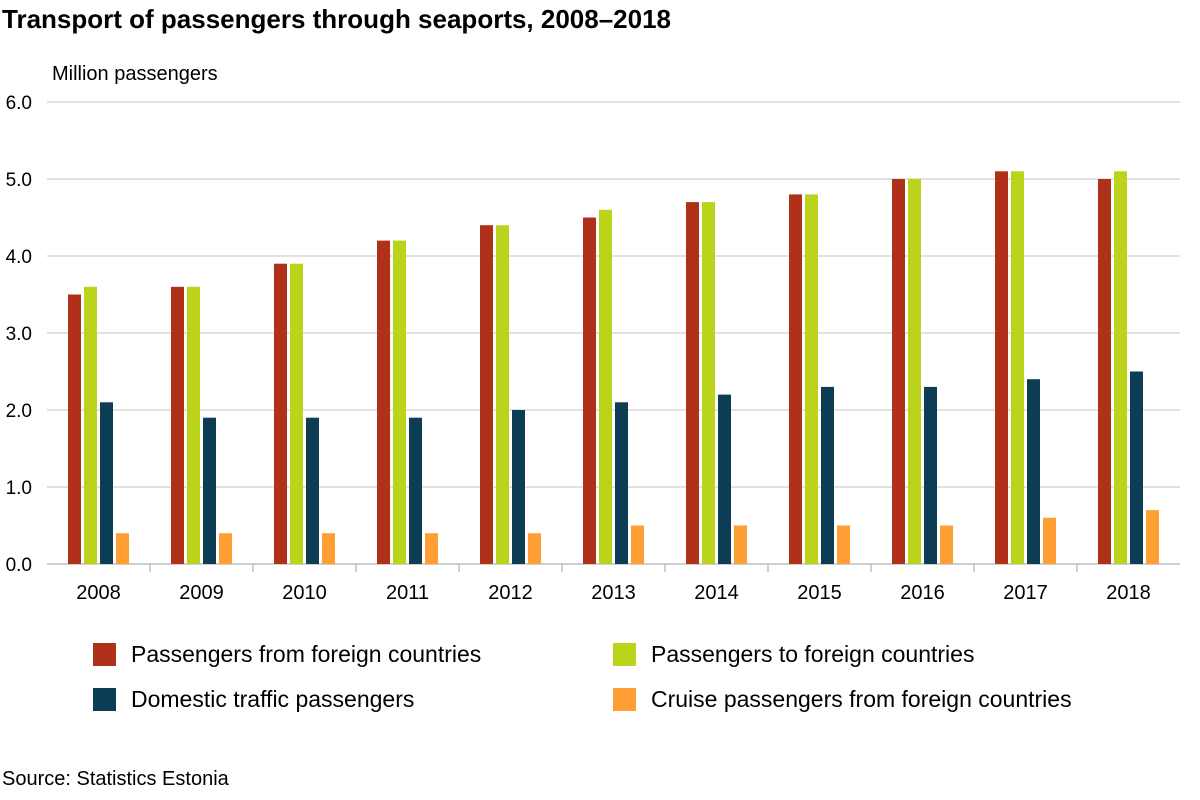  What do you see at coordinates (19, 488) in the screenshot?
I see `y-tick-label: 1.0` at bounding box center [19, 488].